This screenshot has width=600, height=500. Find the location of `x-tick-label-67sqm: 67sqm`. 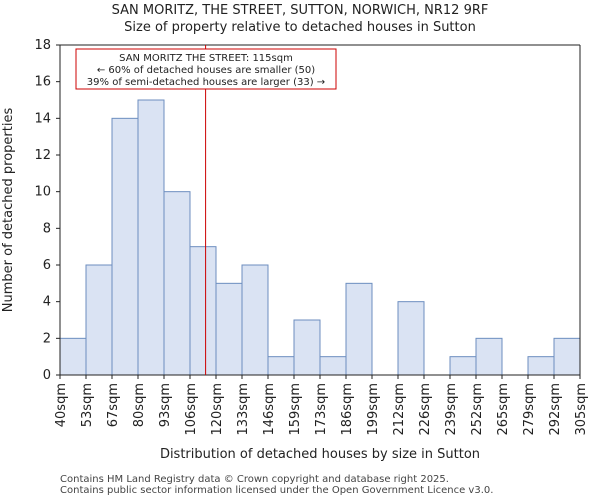

x-tick-label-67sqm: 67sqm is located at coordinates (113, 405).